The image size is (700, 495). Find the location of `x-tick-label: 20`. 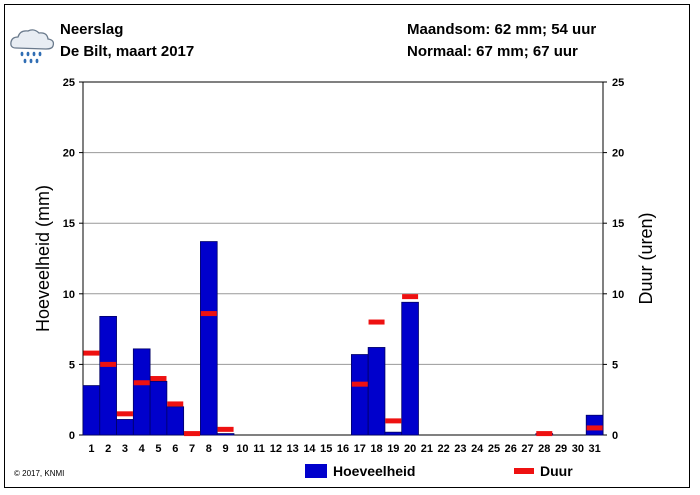

x-tick-label: 20 is located at coordinates (410, 449).